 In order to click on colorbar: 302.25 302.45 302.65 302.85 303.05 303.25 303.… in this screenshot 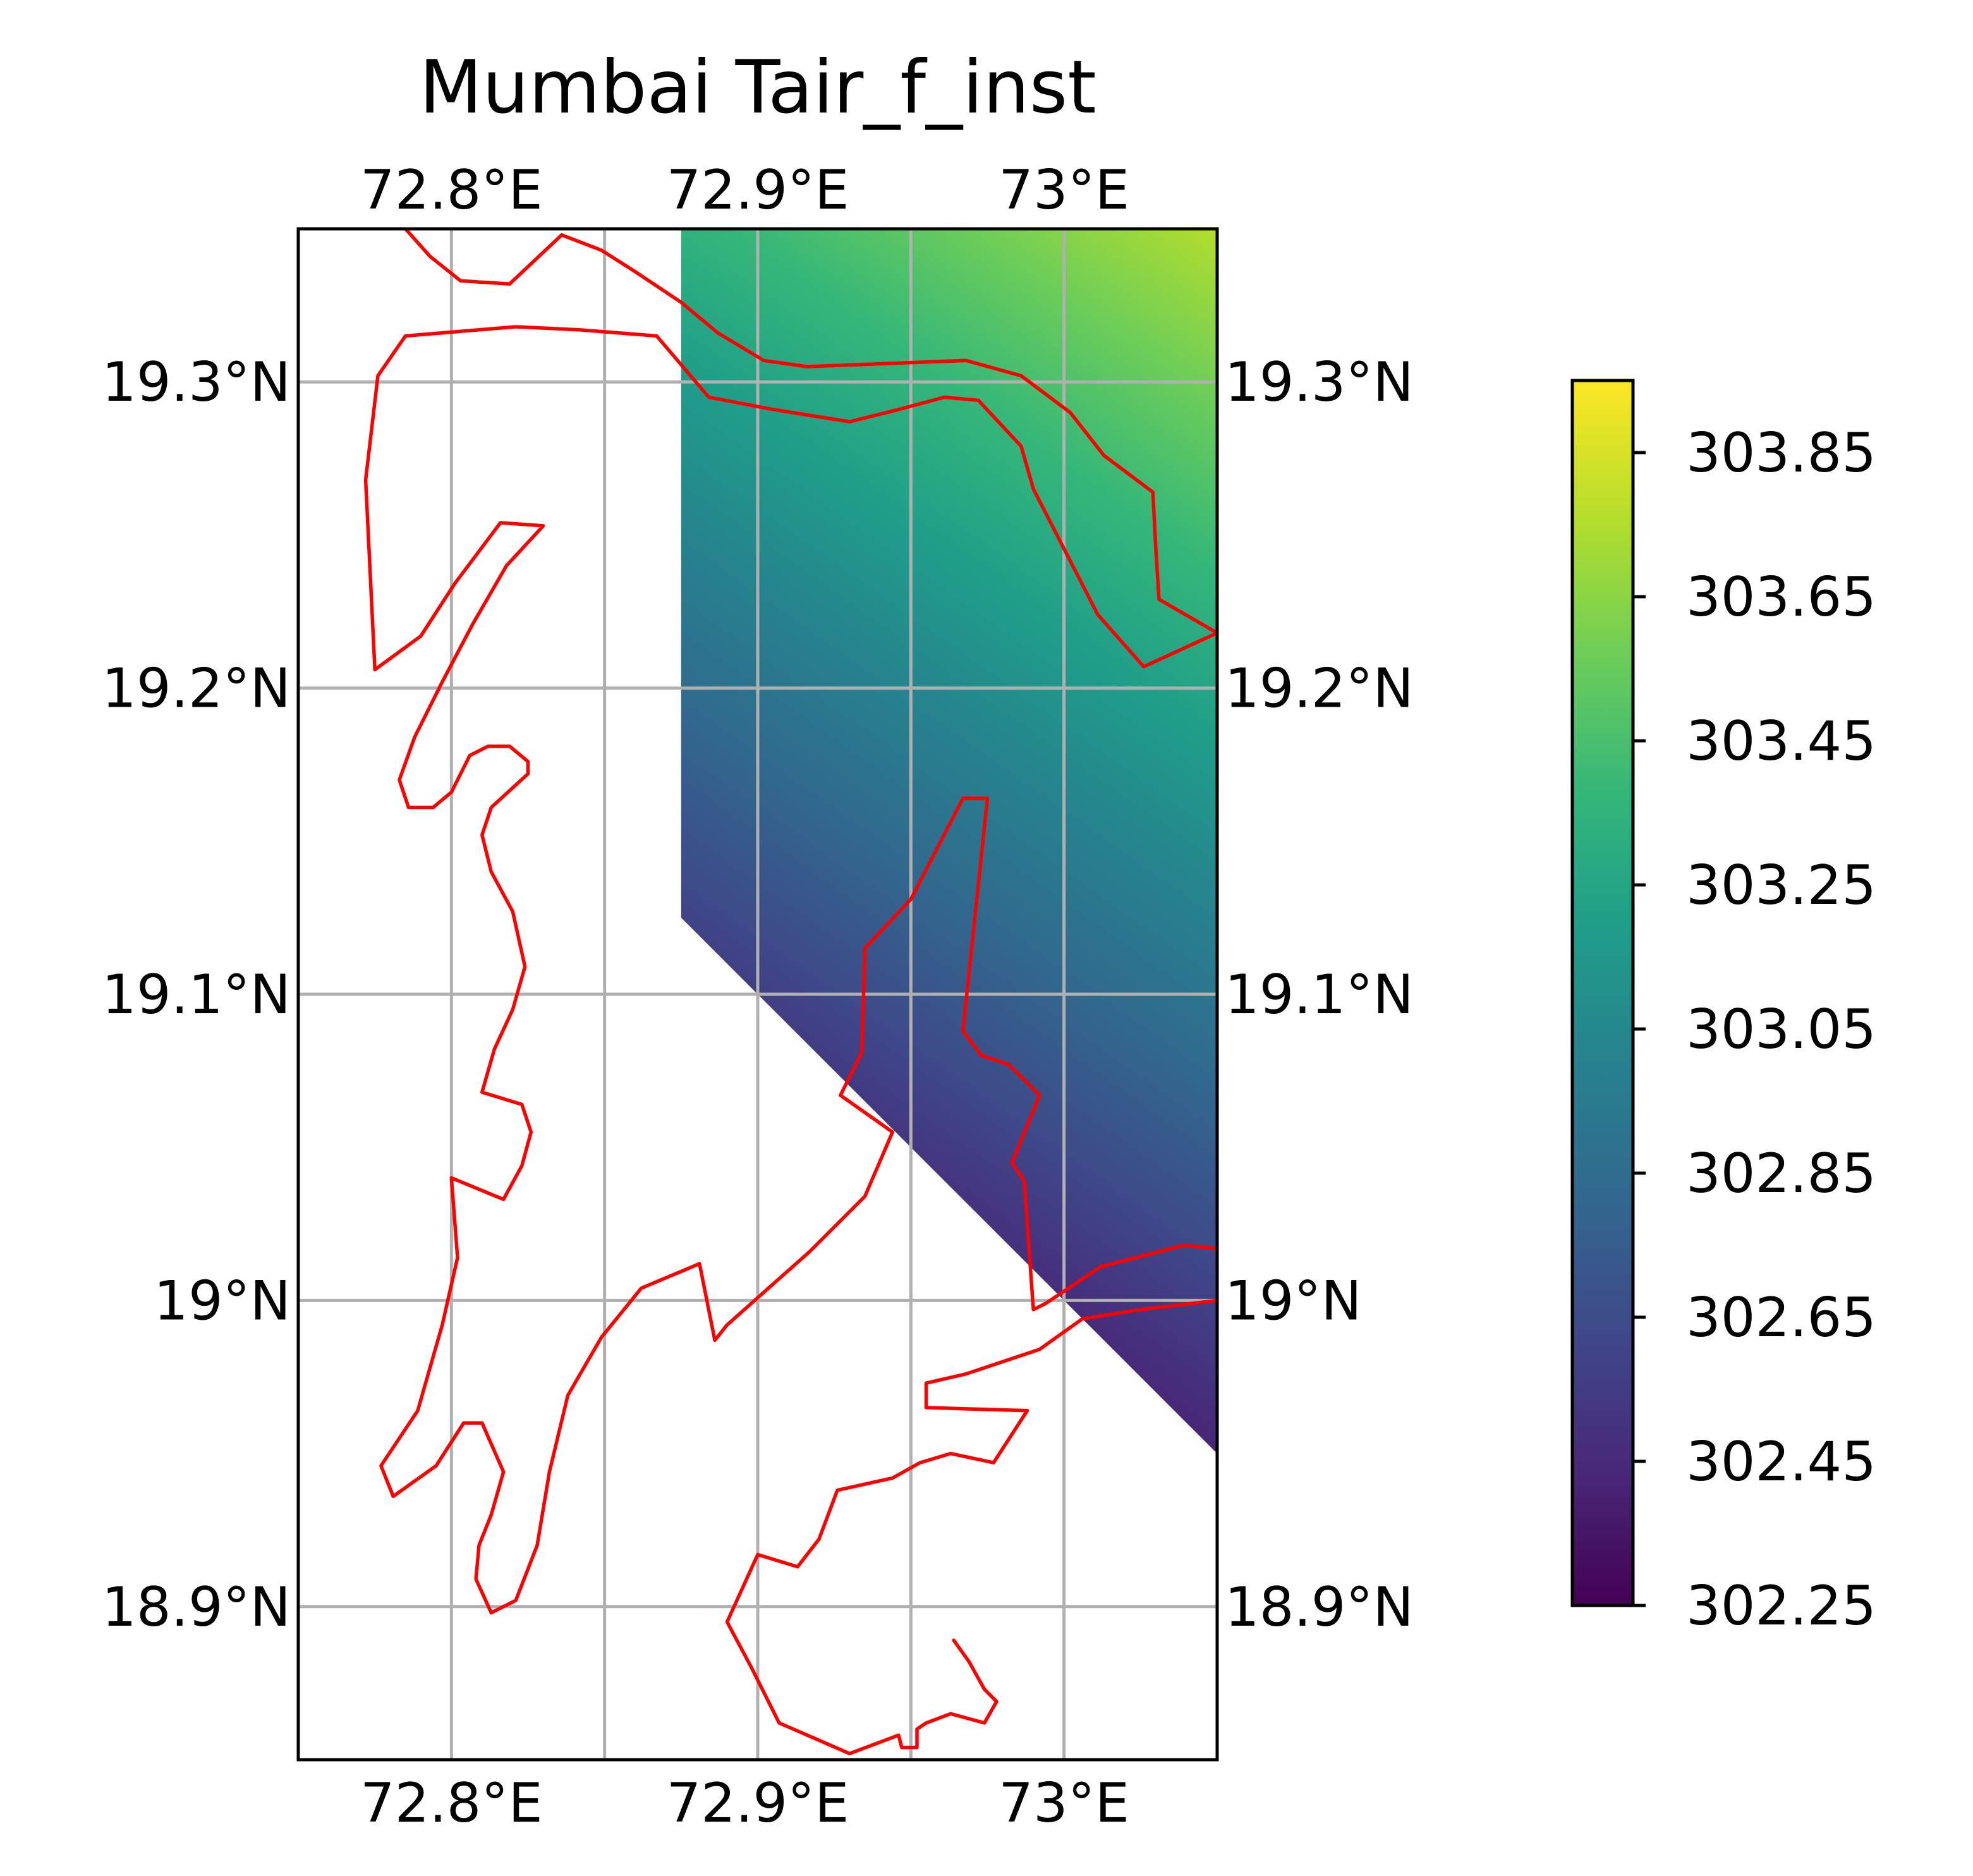, I will do `click(1723, 1008)`.